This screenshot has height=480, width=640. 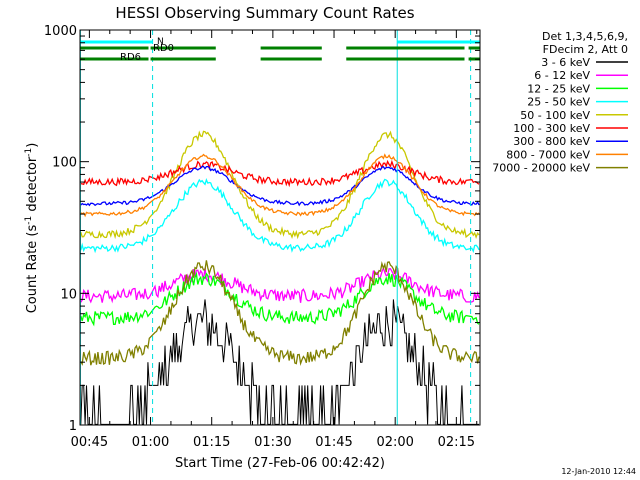 I want to click on legend-header-line-2: FDecim 2, Att 0, so click(x=585, y=49).